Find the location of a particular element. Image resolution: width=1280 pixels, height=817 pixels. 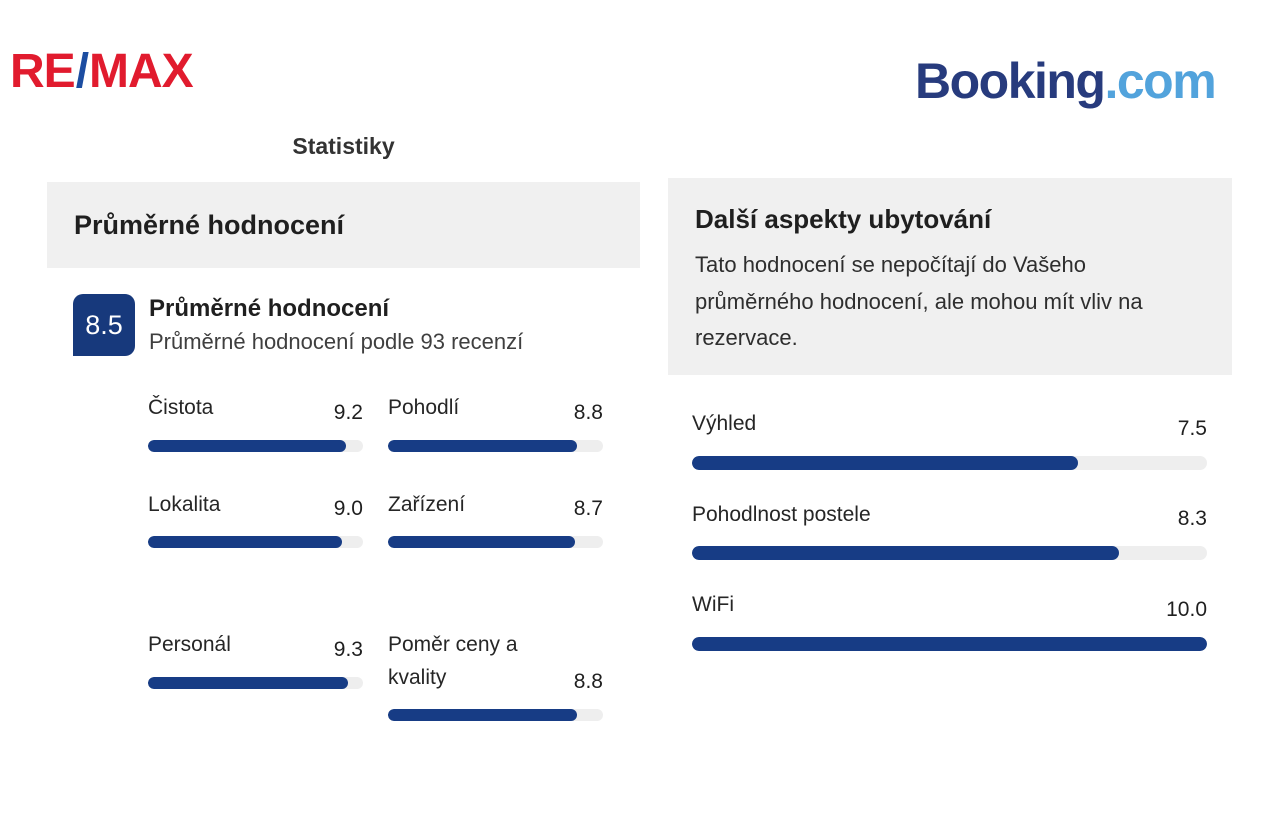

category-row-personal: Personál 9.3 is located at coordinates (255, 675).